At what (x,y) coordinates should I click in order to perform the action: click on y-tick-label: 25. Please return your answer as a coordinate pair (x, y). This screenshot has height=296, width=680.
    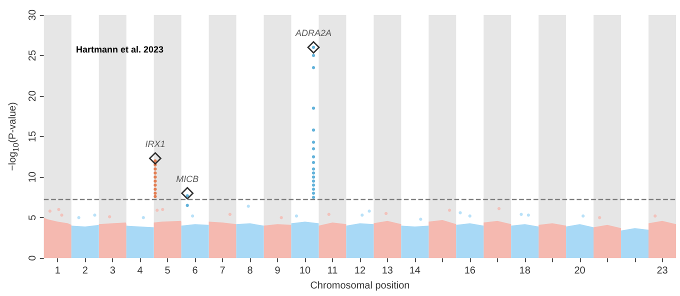
    Looking at the image, I should click on (32, 56).